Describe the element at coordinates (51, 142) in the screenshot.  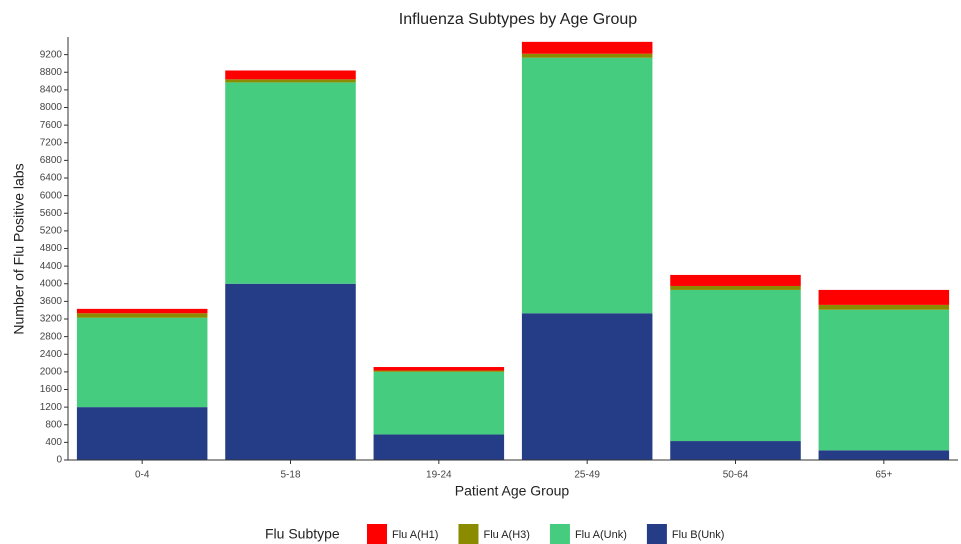
I see `y-tick-label: 7200` at that location.